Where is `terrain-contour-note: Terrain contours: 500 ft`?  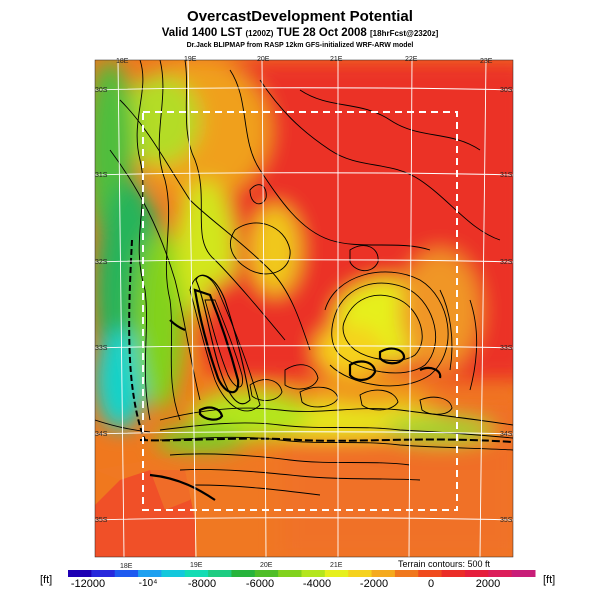
terrain-contour-note: Terrain contours: 500 ft is located at coordinates (444, 564).